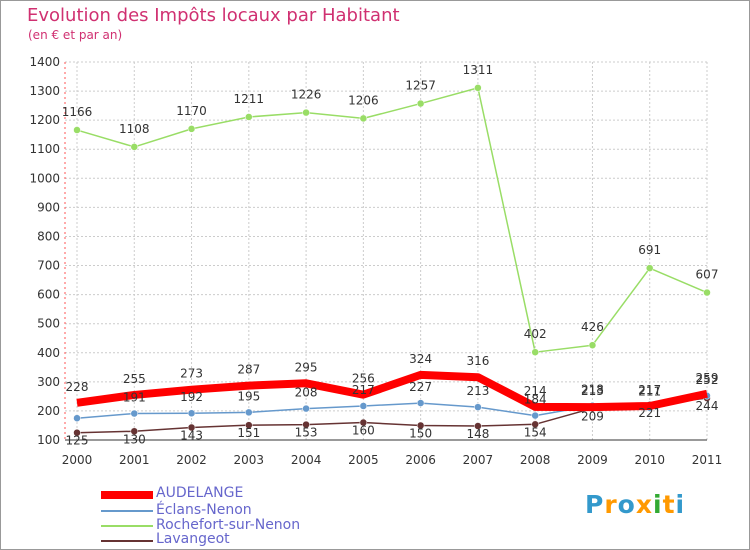 The width and height of the screenshot is (750, 550). What do you see at coordinates (44, 62) in the screenshot?
I see `y-tick-label: 1400` at bounding box center [44, 62].